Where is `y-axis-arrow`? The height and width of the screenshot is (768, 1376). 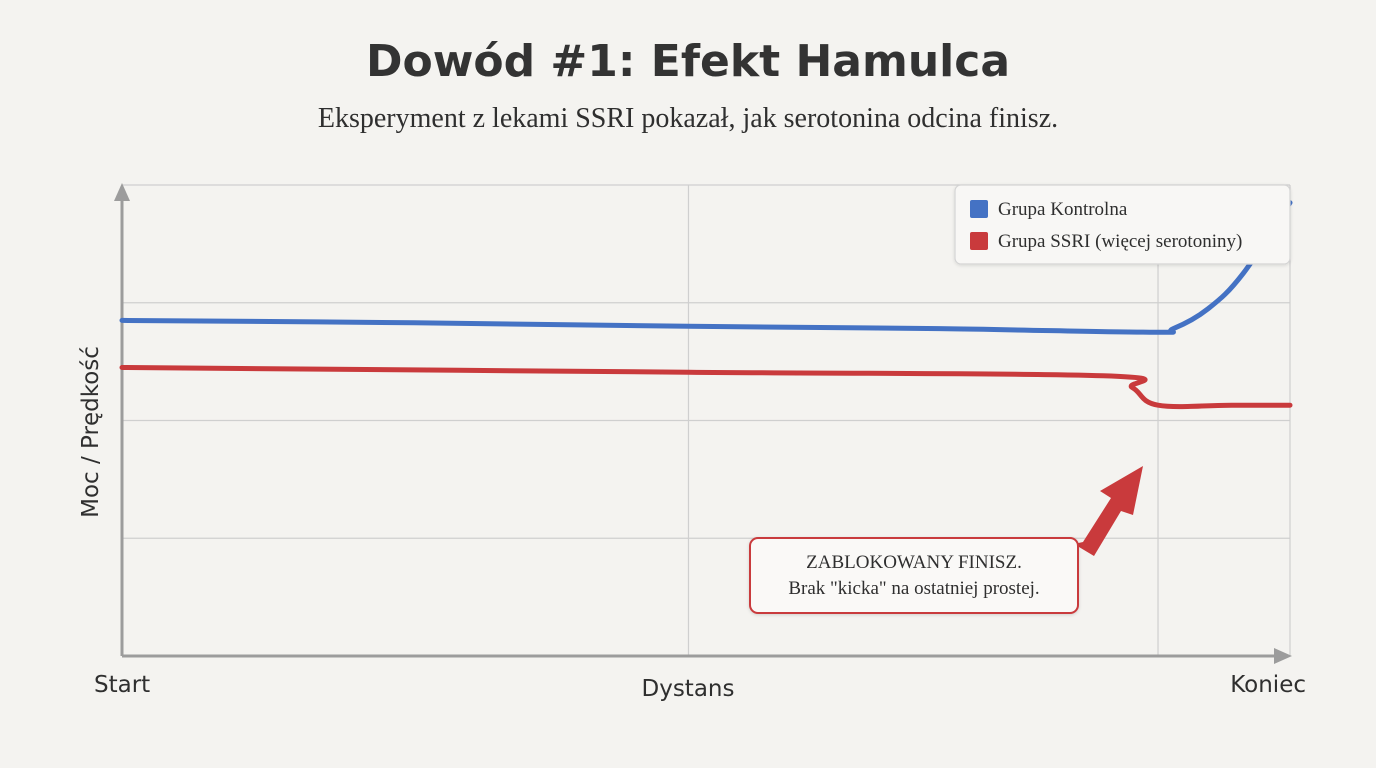 y-axis-arrow is located at coordinates (122, 192).